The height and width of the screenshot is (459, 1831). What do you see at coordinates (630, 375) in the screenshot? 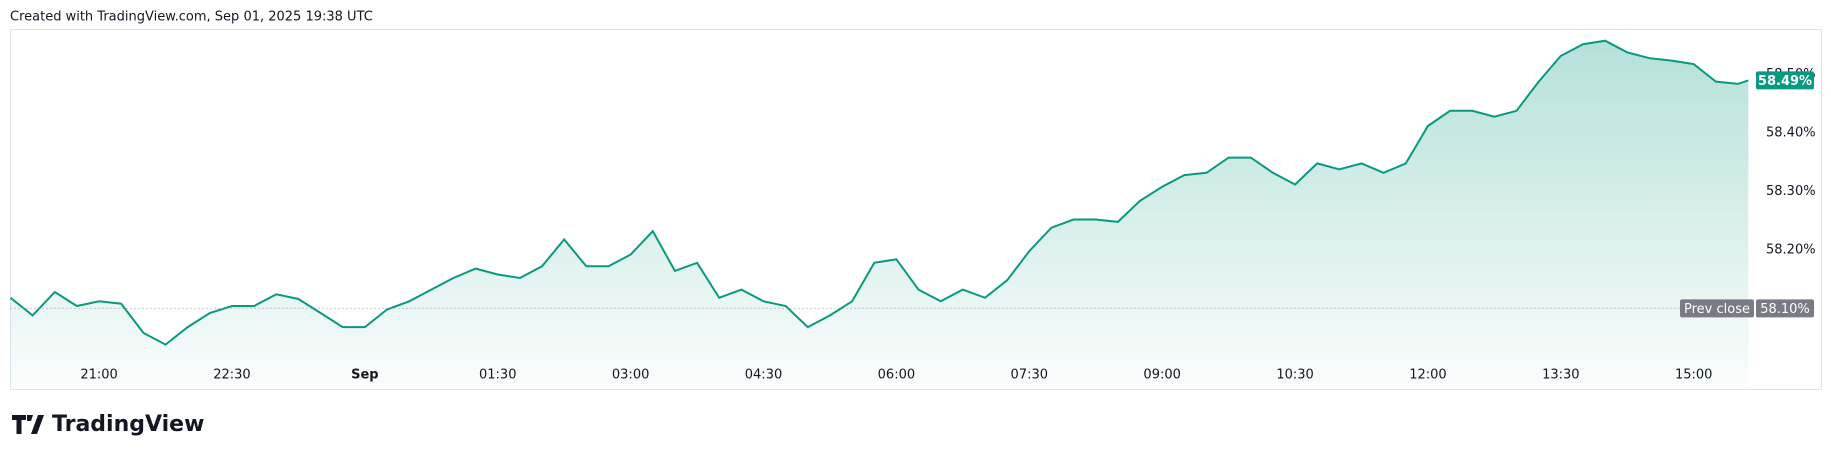
I see `x-tick-label: 03:00` at bounding box center [630, 375].